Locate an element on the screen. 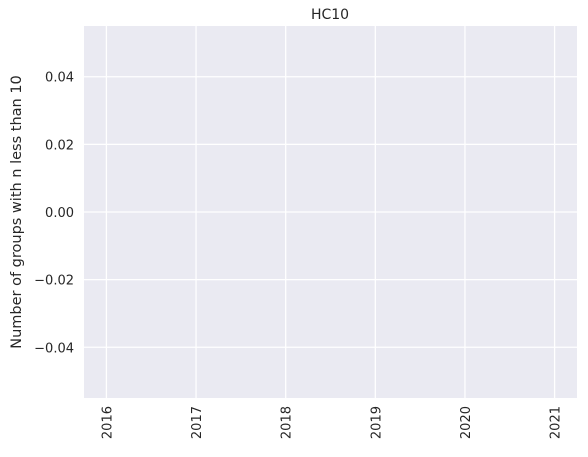  x-ticks: 2016 2017 2018 2019 2020 2021 is located at coordinates (331, 422).